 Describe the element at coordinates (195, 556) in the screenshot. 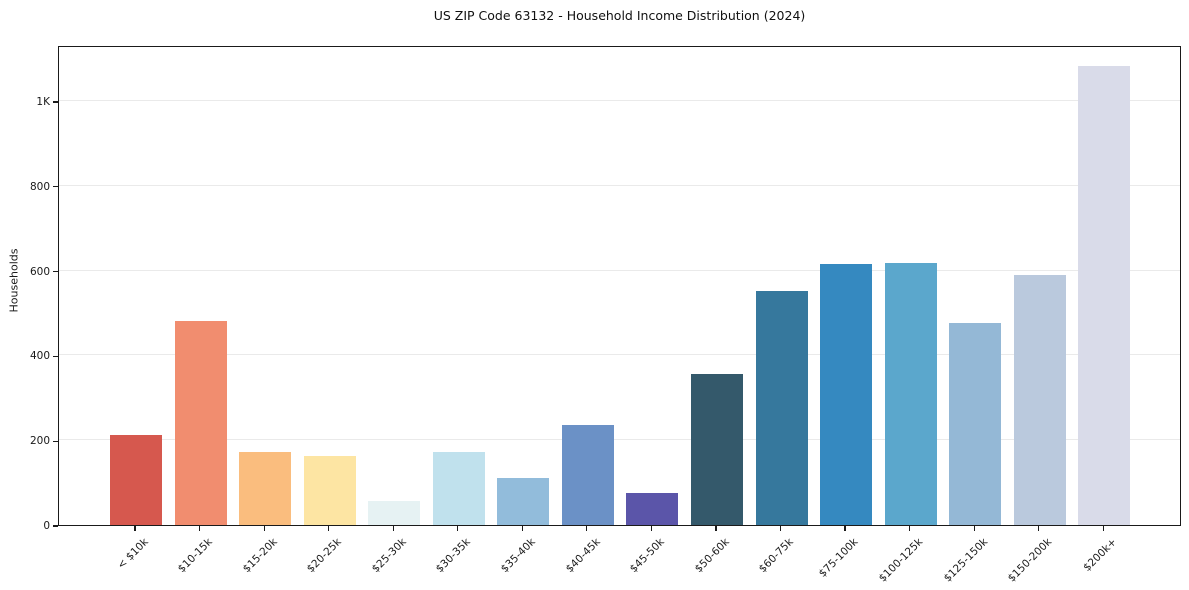

I see `x-tick-label: $10-15k` at that location.